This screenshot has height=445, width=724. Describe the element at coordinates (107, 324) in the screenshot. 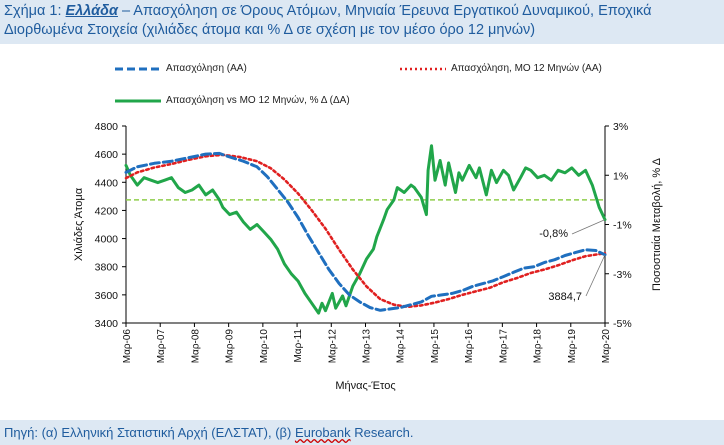

I see `left-tick-label: 3400` at that location.